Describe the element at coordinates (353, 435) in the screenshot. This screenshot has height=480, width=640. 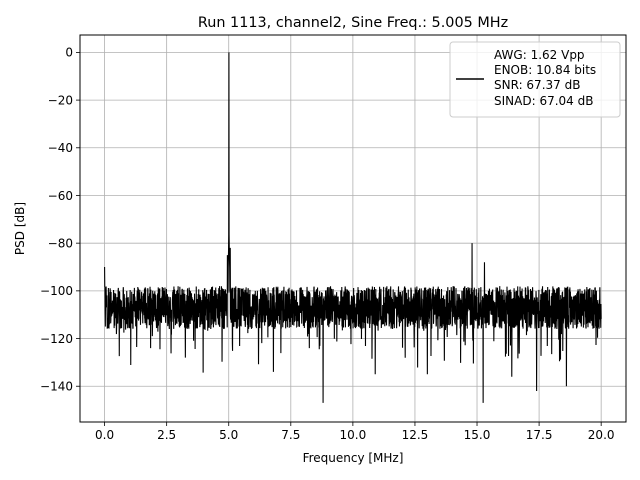
I see `x-tick-label: 10.0` at that location.